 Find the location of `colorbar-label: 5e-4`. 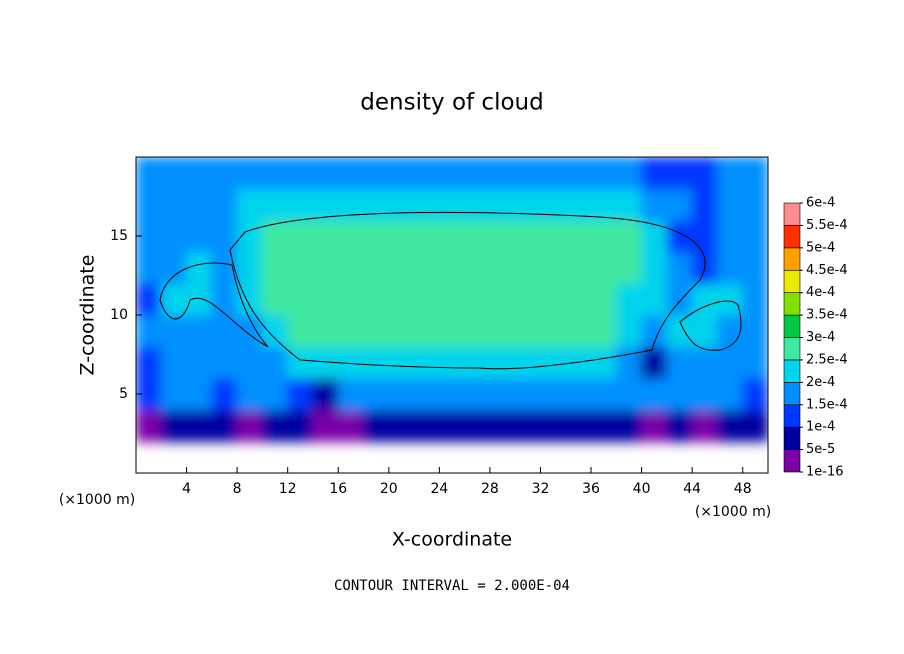

colorbar-label: 5e-4 is located at coordinates (820, 247).